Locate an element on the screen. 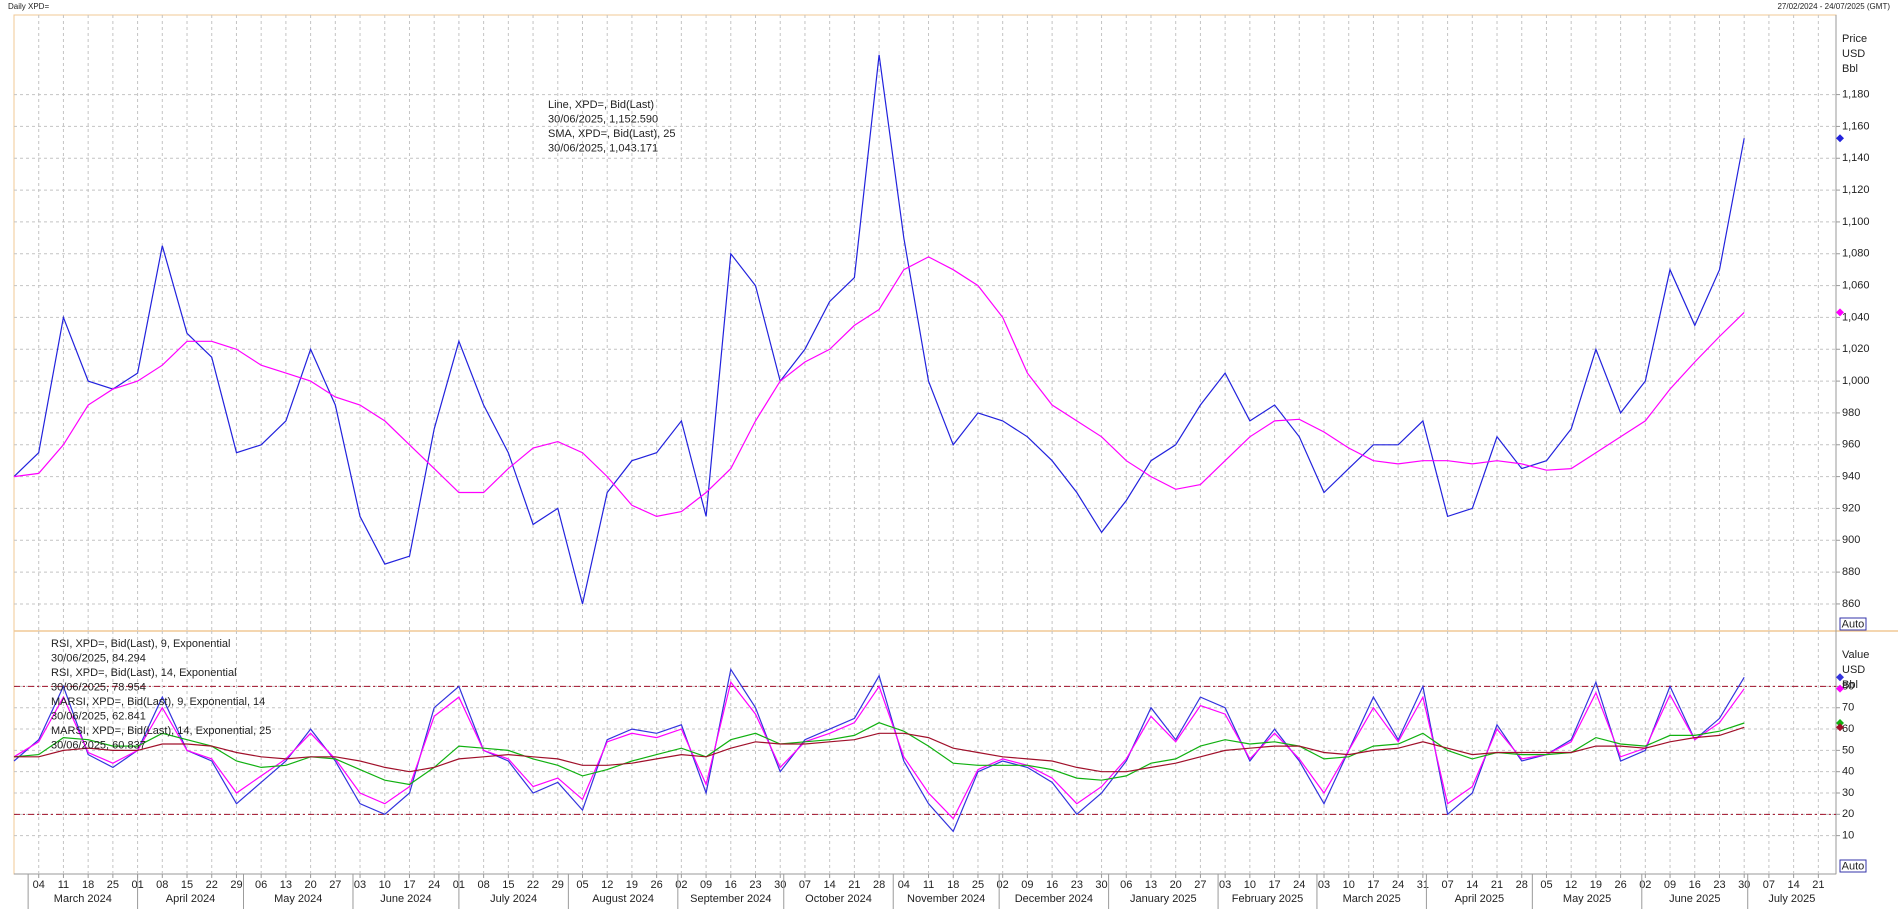 The width and height of the screenshot is (1898, 909). auto-button-bottom: Auto is located at coordinates (1853, 866).